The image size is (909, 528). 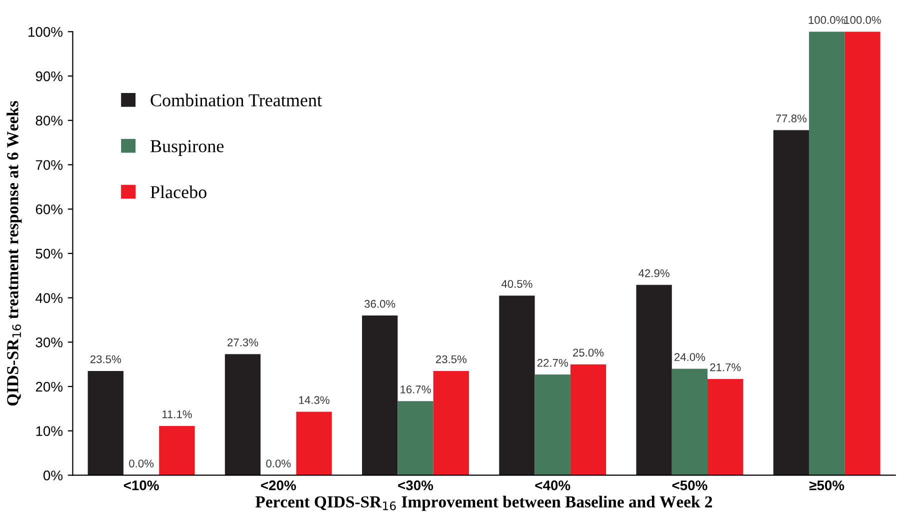 I want to click on y-tick-label: 20%, so click(x=49, y=387).